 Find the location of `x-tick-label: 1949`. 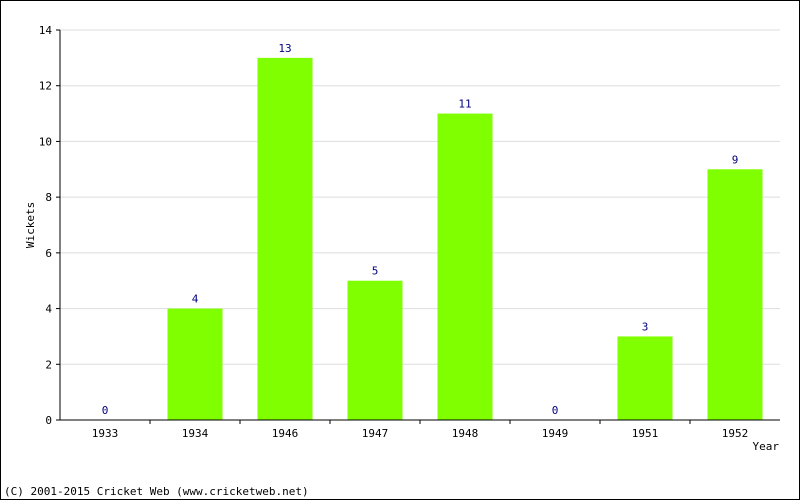

x-tick-label: 1949 is located at coordinates (555, 433).